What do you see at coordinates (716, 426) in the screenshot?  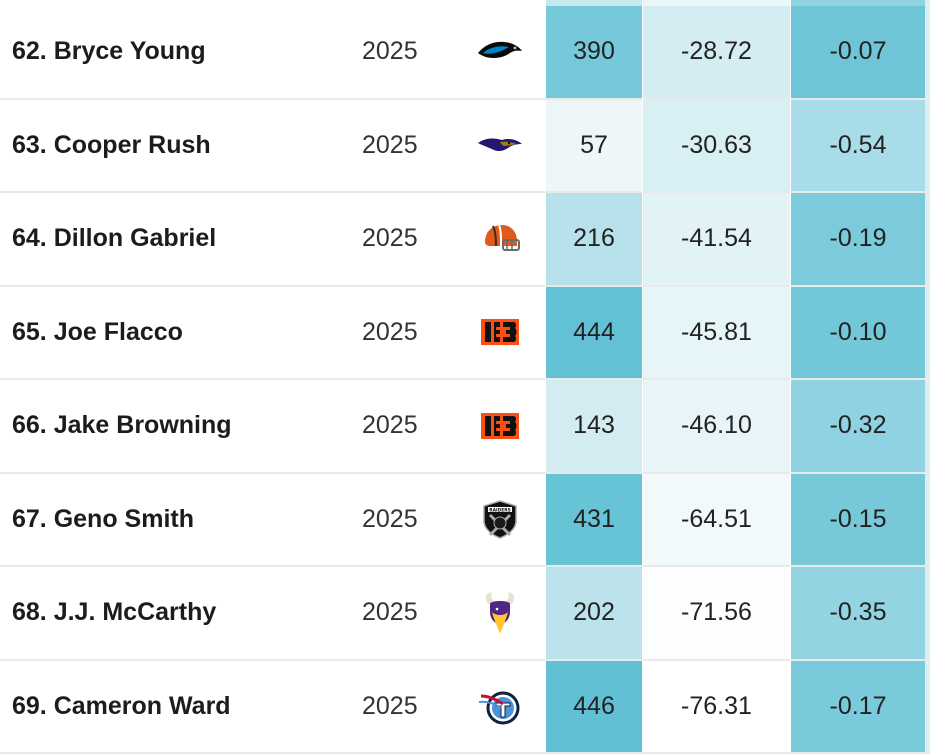 I see `stat-cell-2: -46.10` at bounding box center [716, 426].